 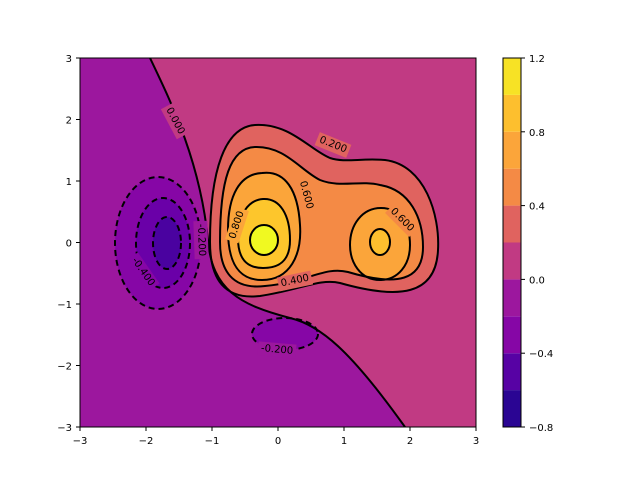 I want to click on colorbar-tick-label: 0.0, so click(x=537, y=280).